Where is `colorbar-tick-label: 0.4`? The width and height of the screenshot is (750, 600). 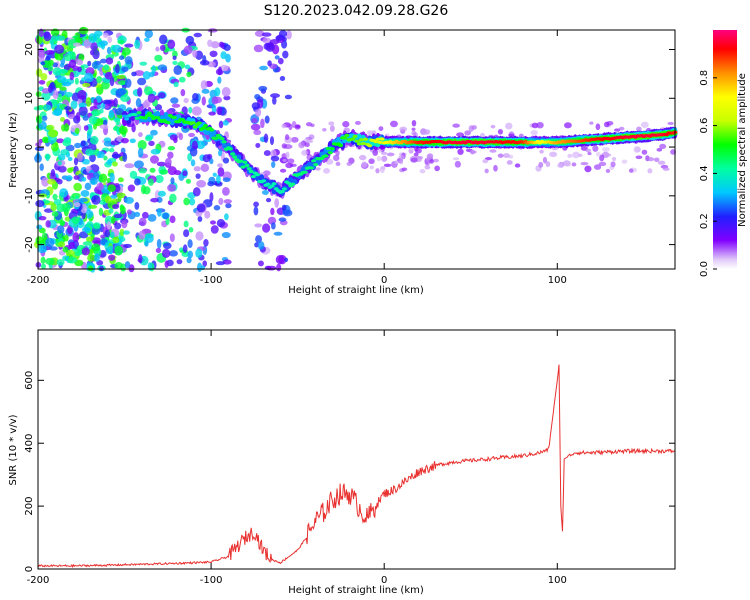
colorbar-tick-label: 0.4 is located at coordinates (704, 173).